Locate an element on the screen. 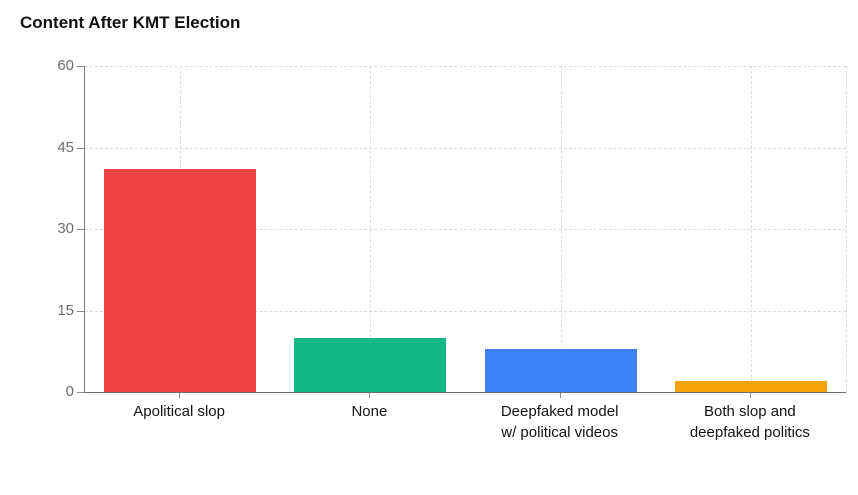 The height and width of the screenshot is (495, 858). x-tick-label-line: w/ political videos is located at coordinates (559, 432).